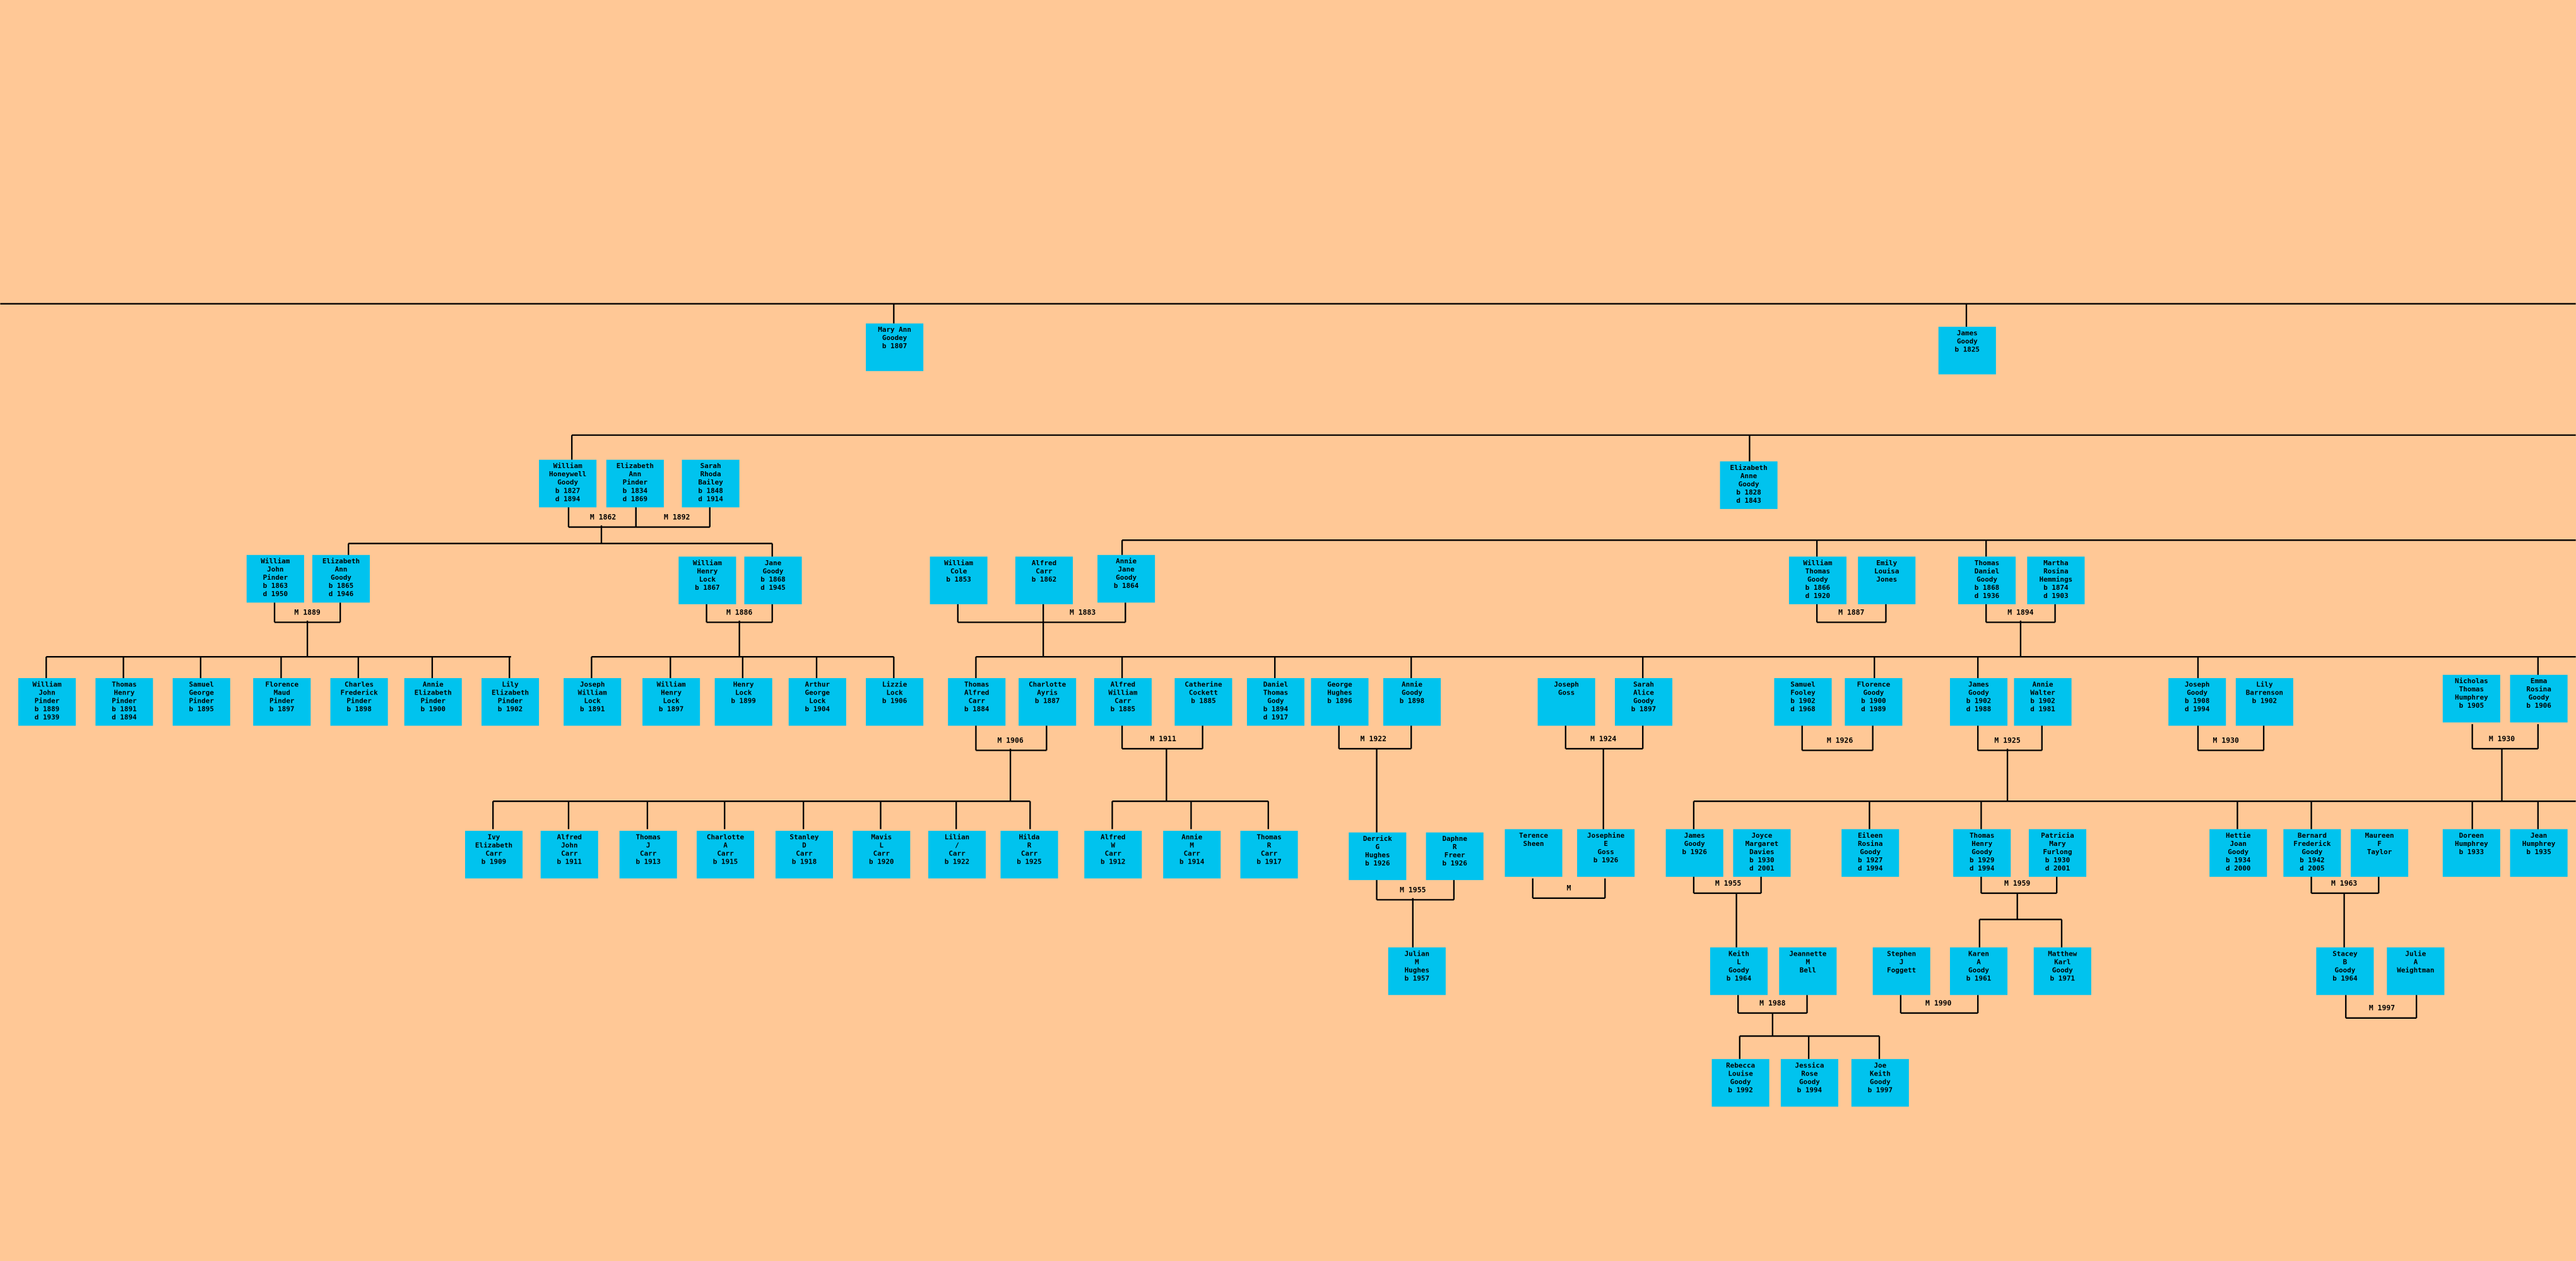 Image resolution: width=2576 pixels, height=1261 pixels. Describe the element at coordinates (1803, 692) in the screenshot. I see `person-text: Fooley` at that location.